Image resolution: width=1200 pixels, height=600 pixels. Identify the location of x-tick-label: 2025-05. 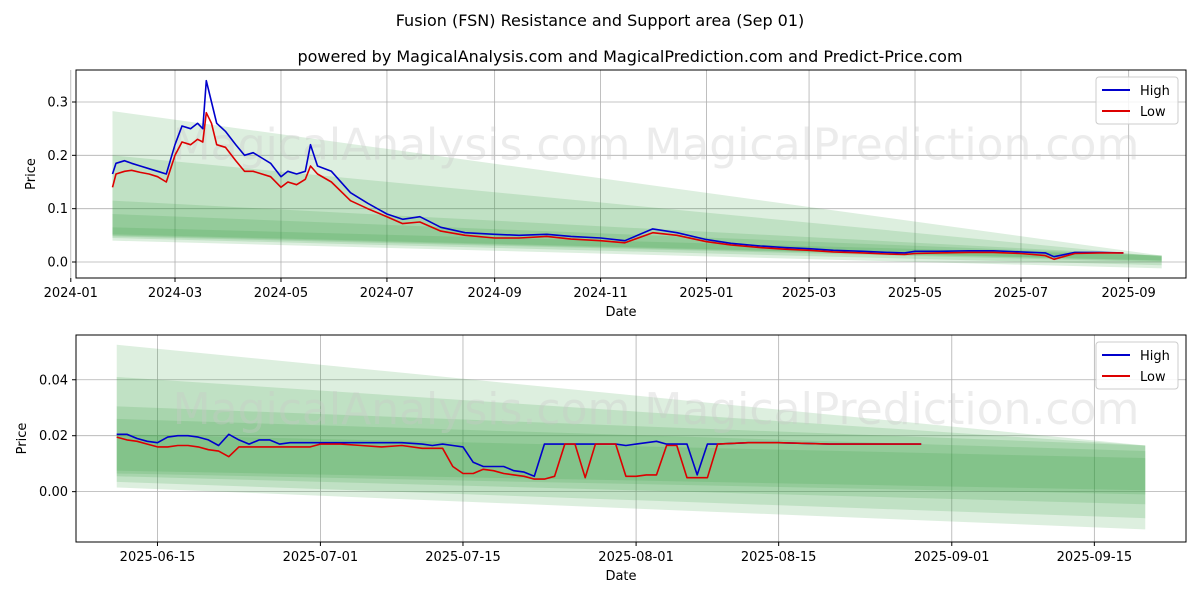
(915, 293).